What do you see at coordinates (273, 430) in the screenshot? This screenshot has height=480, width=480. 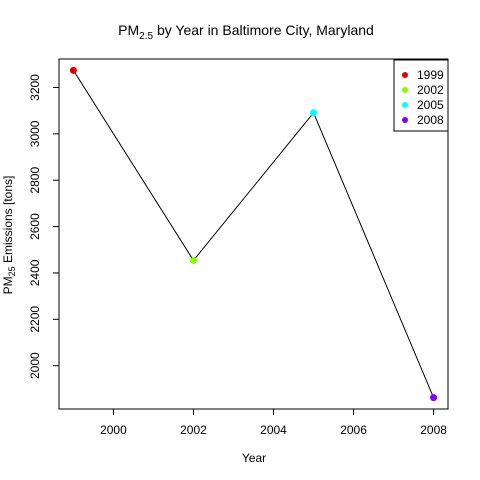 I see `x-tick-label: 2004` at bounding box center [273, 430].